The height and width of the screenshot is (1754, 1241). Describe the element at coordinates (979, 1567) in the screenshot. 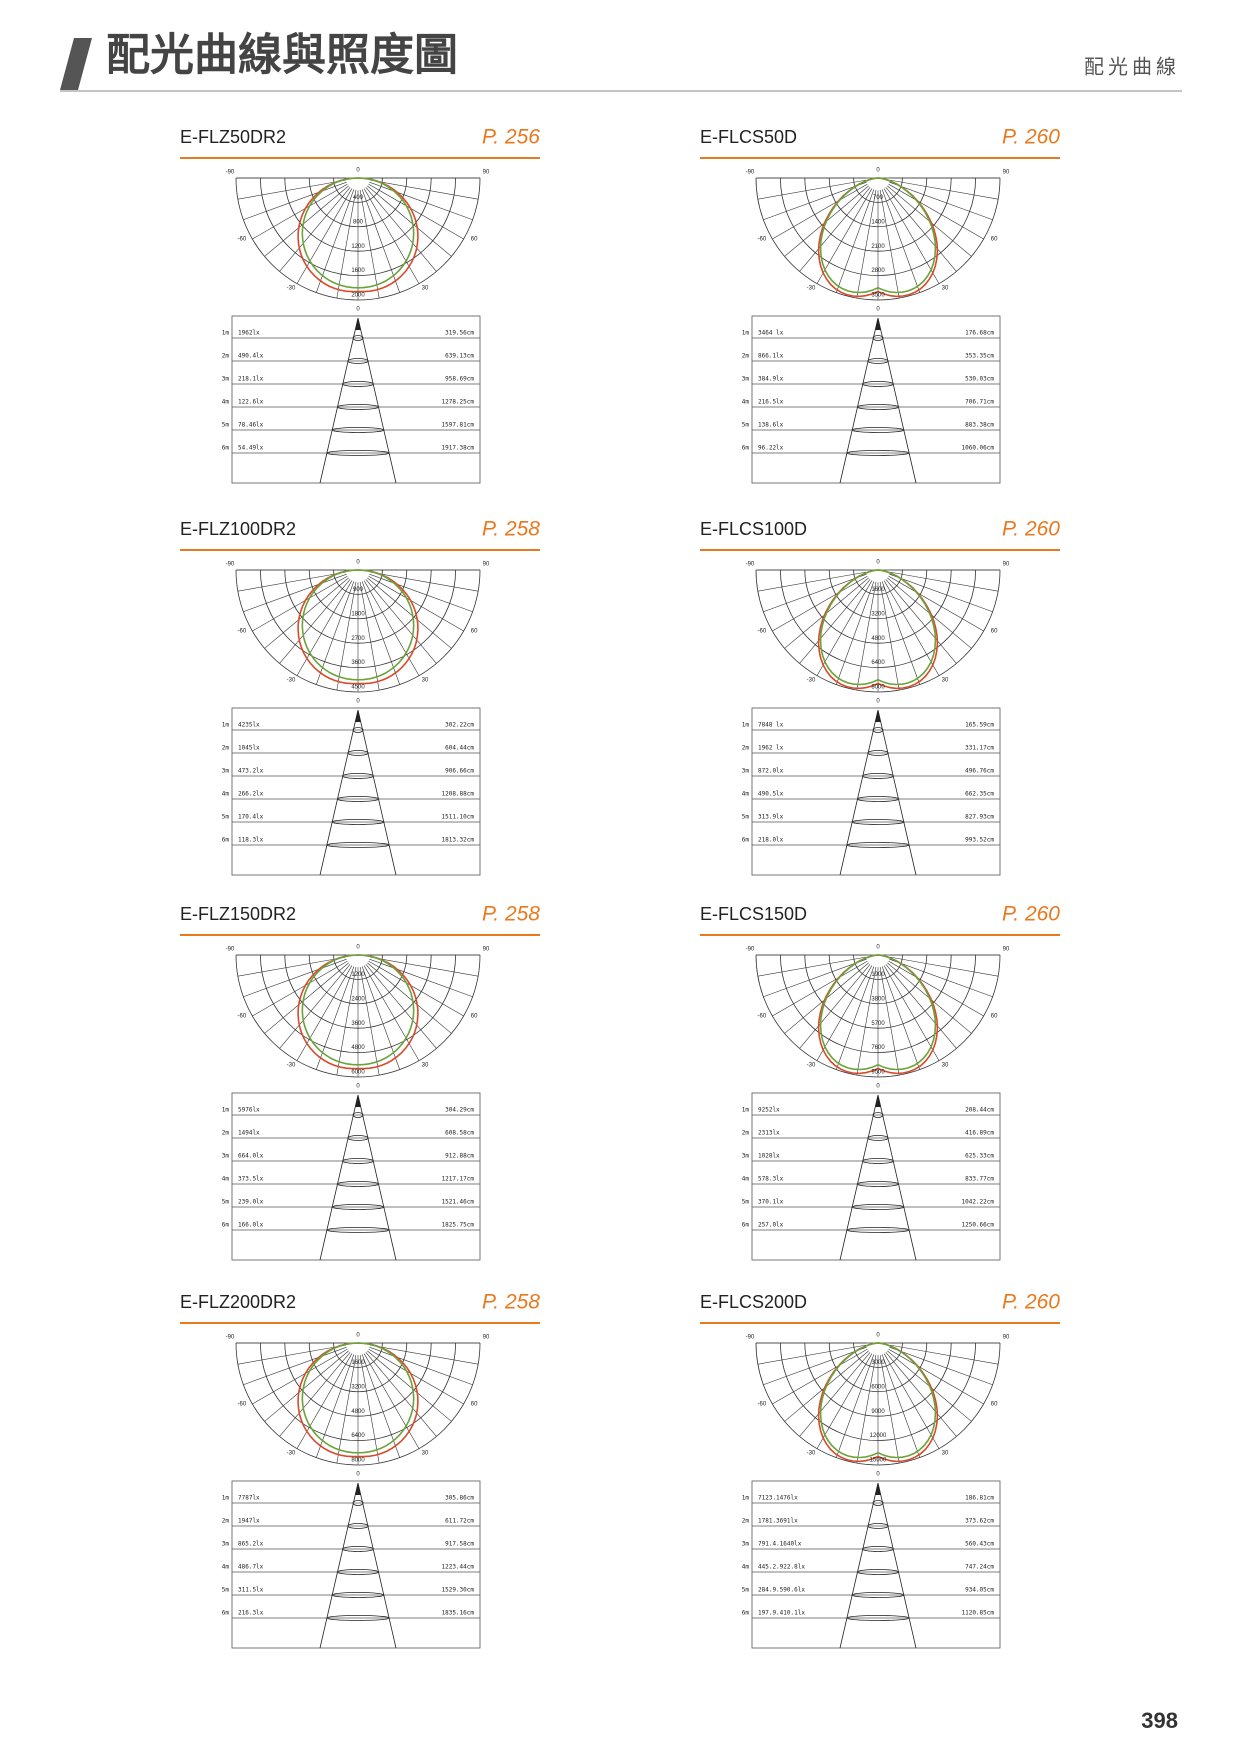

I see `diameter: 747.24cm` at that location.